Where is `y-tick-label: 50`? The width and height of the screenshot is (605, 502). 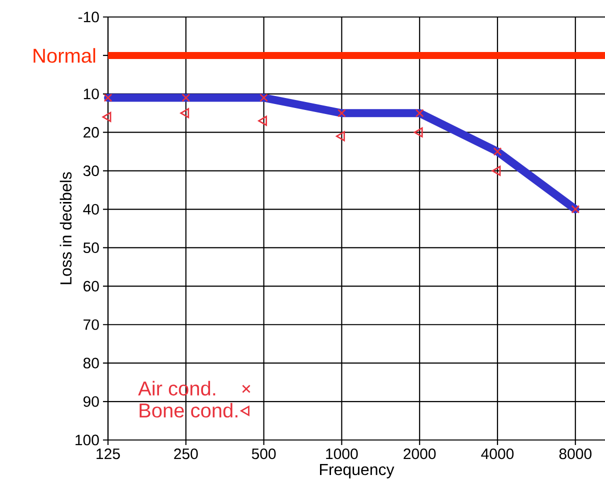
y-tick-label: 50 is located at coordinates (91, 248).